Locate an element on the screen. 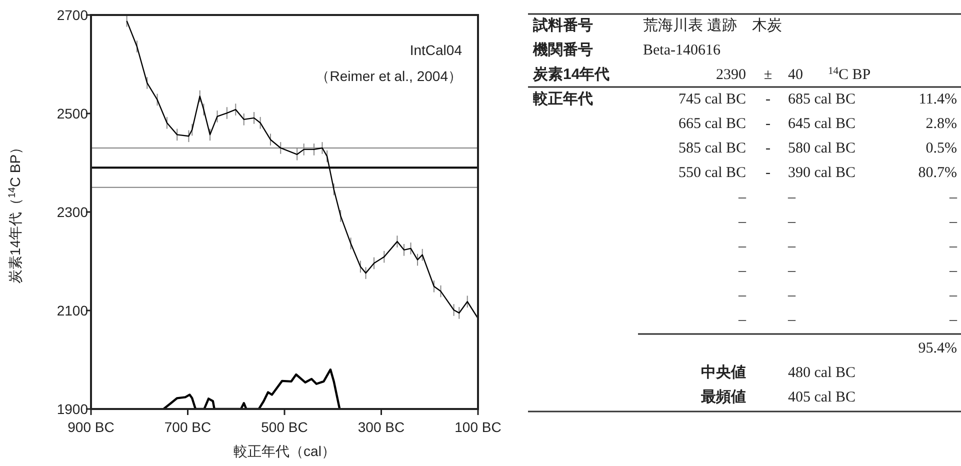 Image resolution: width=961 pixels, height=466 pixels. x-tick-label: 300 BC is located at coordinates (381, 427).